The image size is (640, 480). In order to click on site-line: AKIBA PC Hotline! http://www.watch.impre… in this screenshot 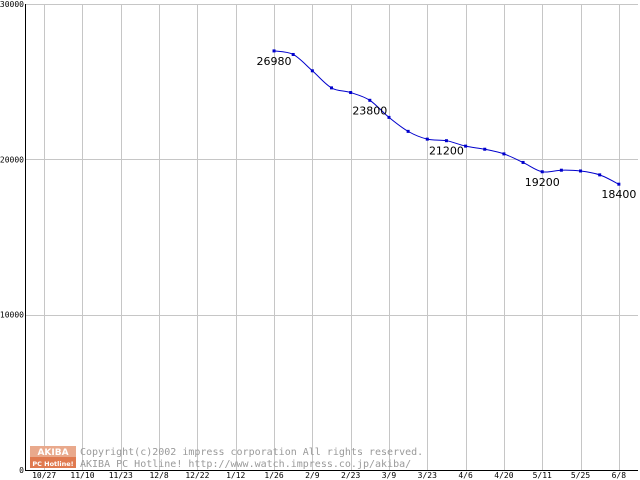, I will do `click(245, 464)`.